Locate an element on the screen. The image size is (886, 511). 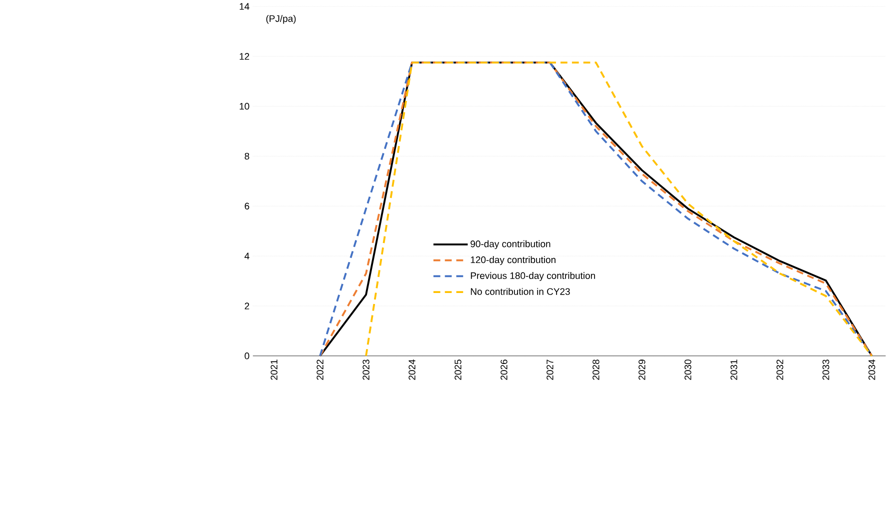
x-tick-label: 2031 is located at coordinates (734, 370).